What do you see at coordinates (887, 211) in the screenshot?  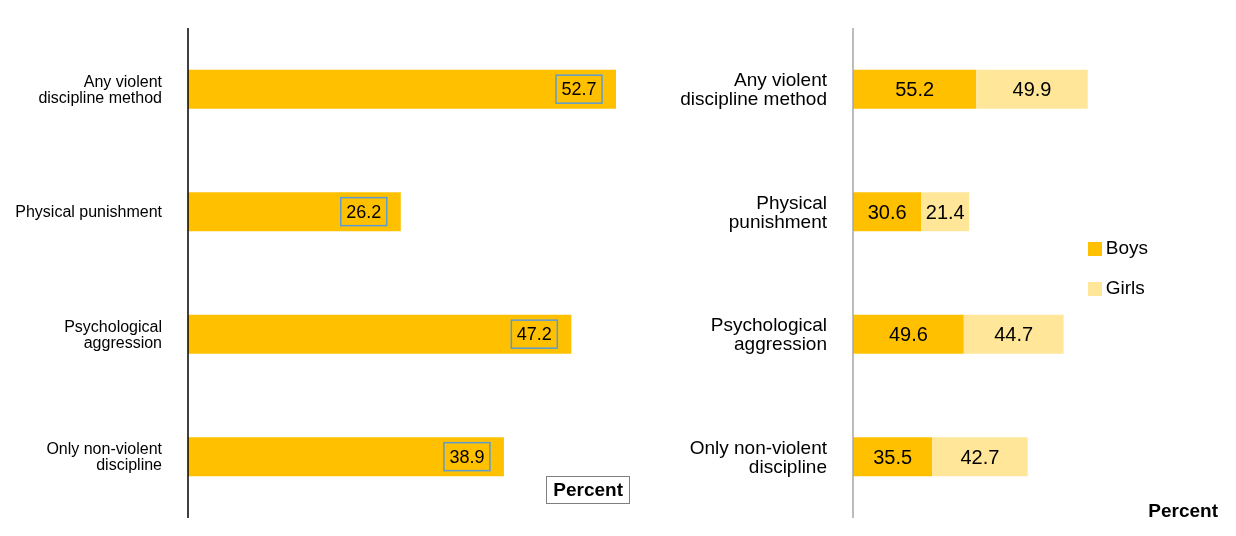 I see `data-label: 30.6` at bounding box center [887, 211].